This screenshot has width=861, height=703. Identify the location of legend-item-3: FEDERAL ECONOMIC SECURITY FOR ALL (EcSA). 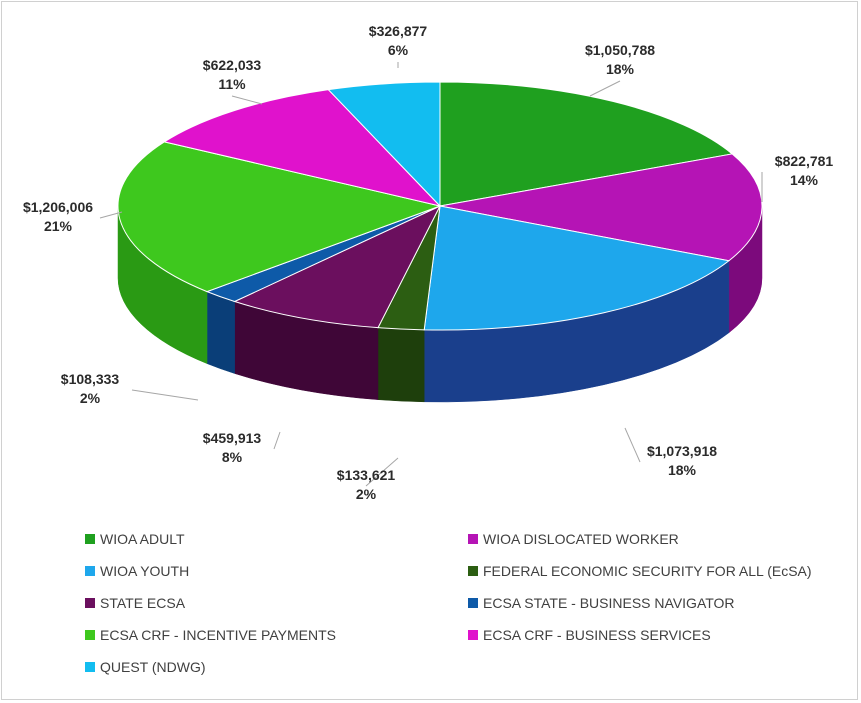
(640, 571).